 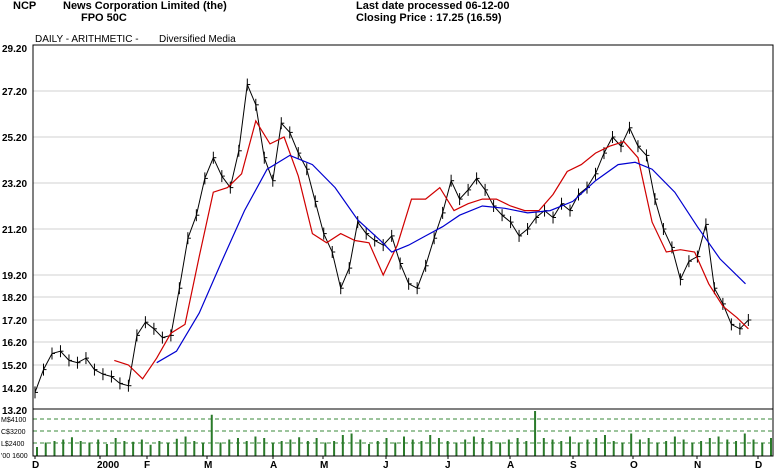 What do you see at coordinates (14, 411) in the screenshot?
I see `price-tick-label: 13.20` at bounding box center [14, 411].